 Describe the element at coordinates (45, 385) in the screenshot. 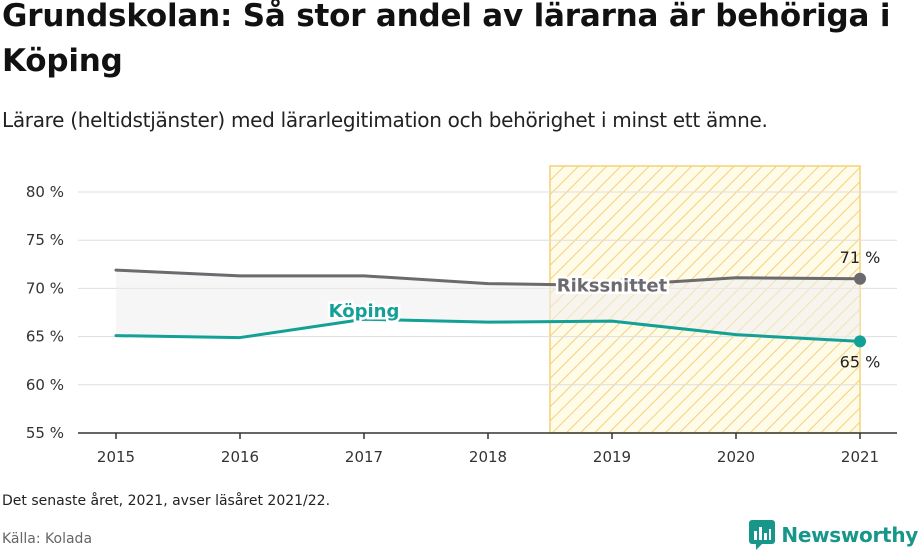

I see `y-tick-label: 60 %` at that location.